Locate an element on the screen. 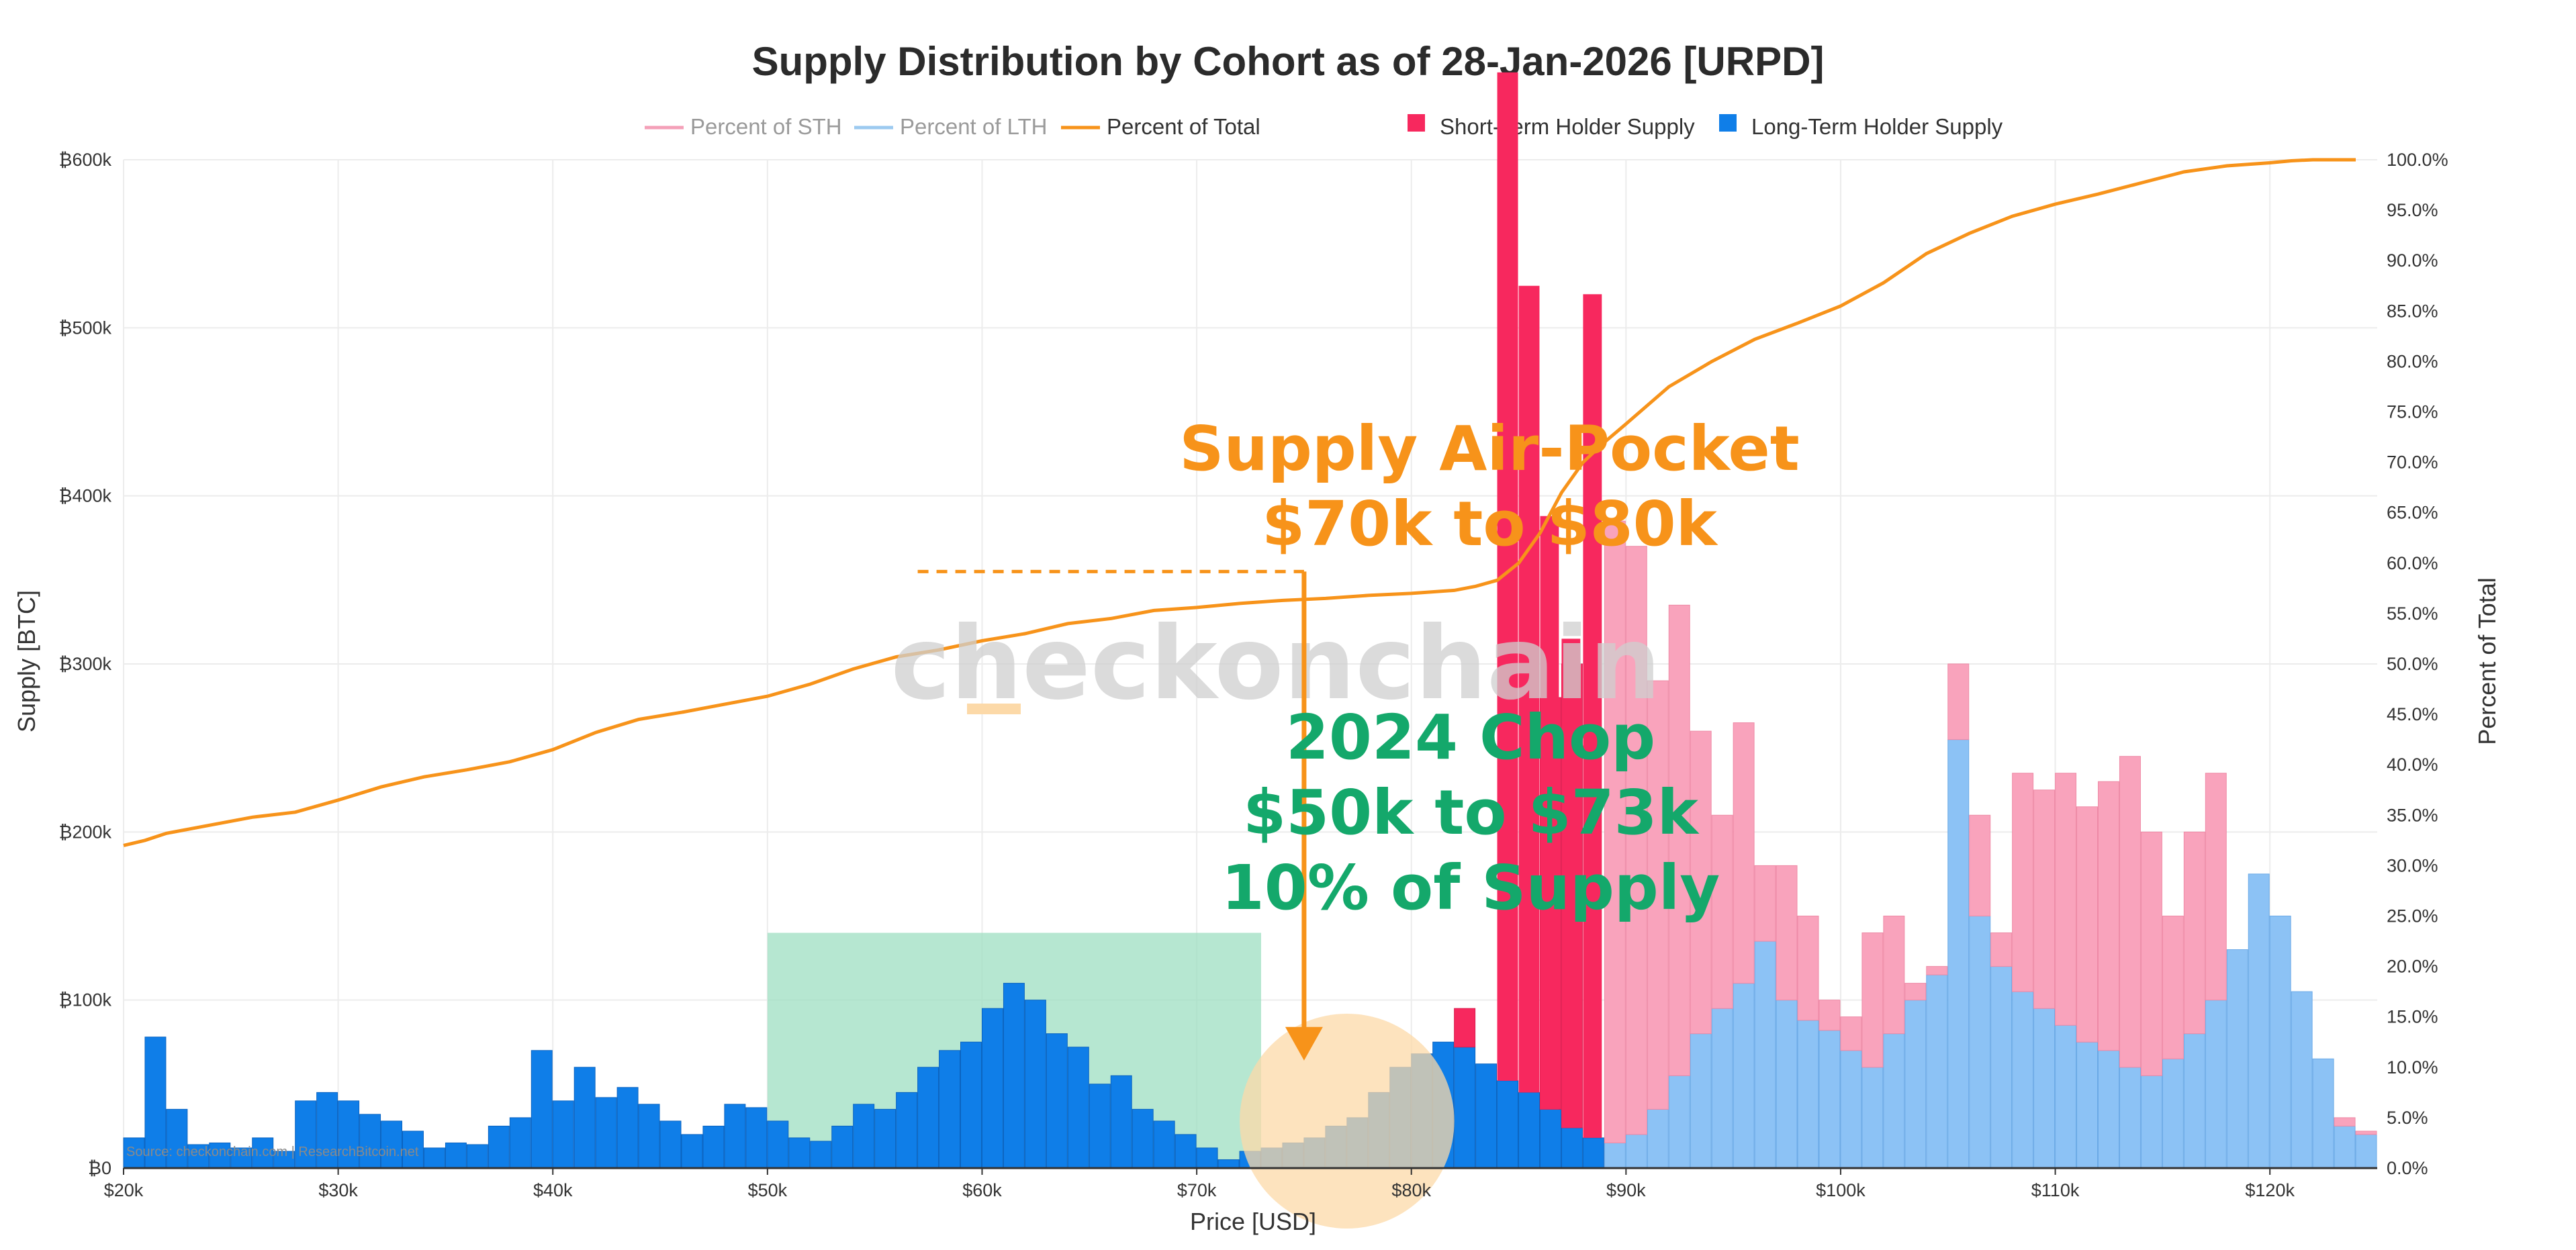  x-tick-label-7: $90k is located at coordinates (1626, 1190).